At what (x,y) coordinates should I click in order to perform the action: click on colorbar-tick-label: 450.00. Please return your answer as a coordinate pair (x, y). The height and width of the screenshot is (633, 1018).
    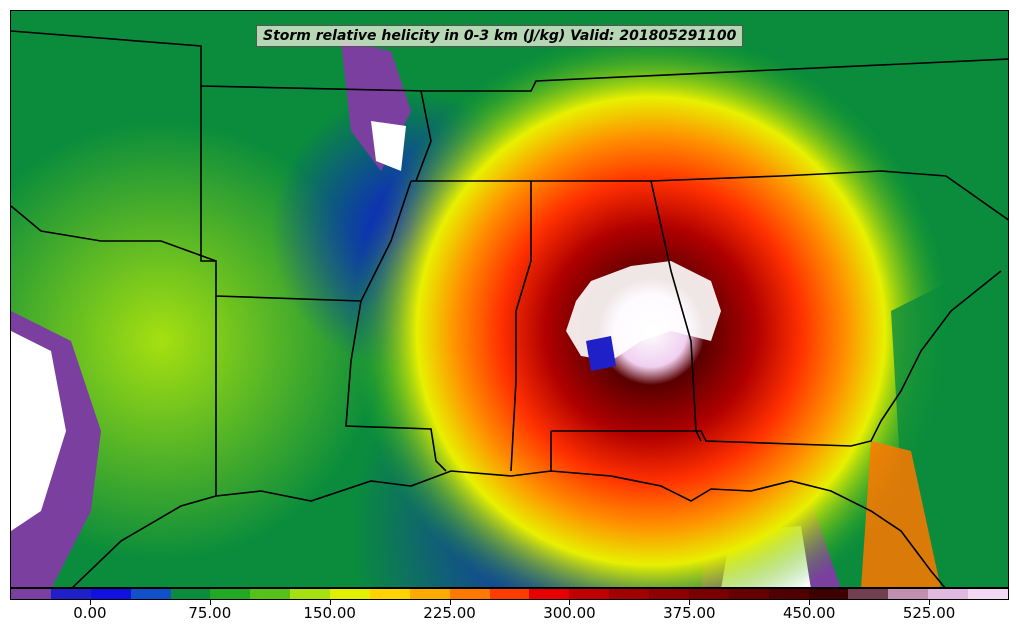
    Looking at the image, I should click on (809, 613).